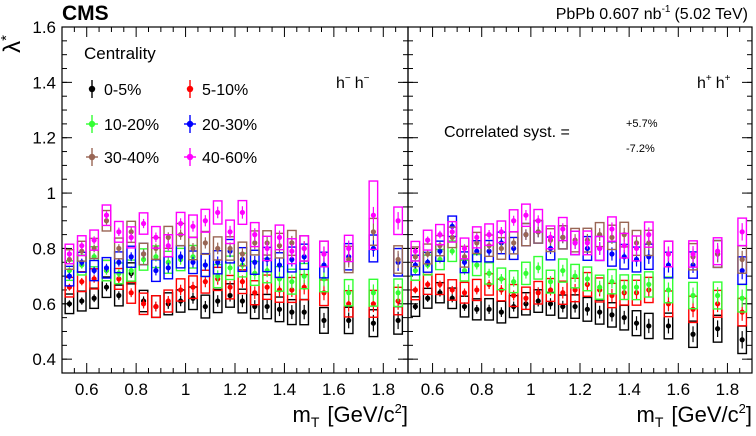  Describe the element at coordinates (131, 125) in the screenshot. I see `legend-label-10-20: 10-20%` at that location.